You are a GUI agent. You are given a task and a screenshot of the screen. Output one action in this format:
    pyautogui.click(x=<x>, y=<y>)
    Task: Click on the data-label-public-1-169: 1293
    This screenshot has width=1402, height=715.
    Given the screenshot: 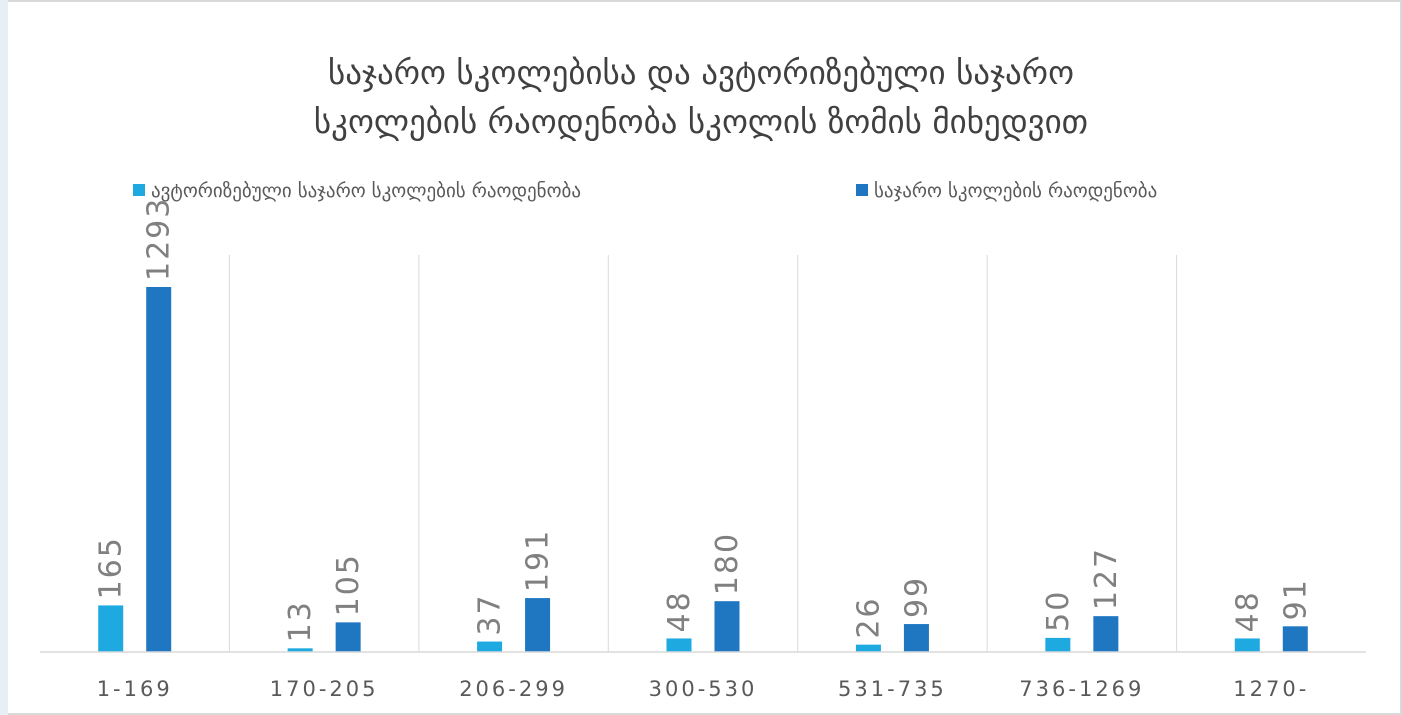 What is the action you would take?
    pyautogui.click(x=159, y=239)
    